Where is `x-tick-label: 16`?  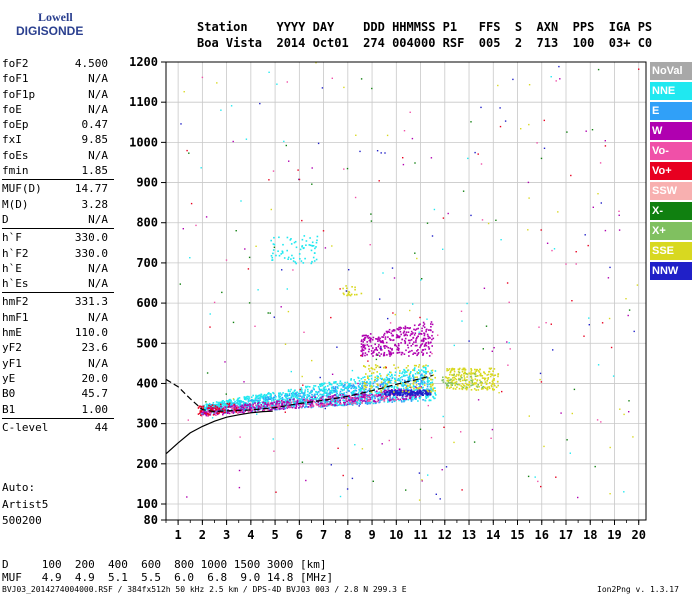
x-tick-label: 16 is located at coordinates (542, 535).